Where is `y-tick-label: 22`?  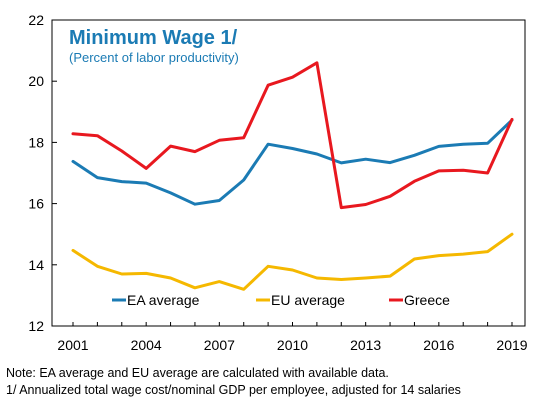 y-tick-label: 22 is located at coordinates (36, 20).